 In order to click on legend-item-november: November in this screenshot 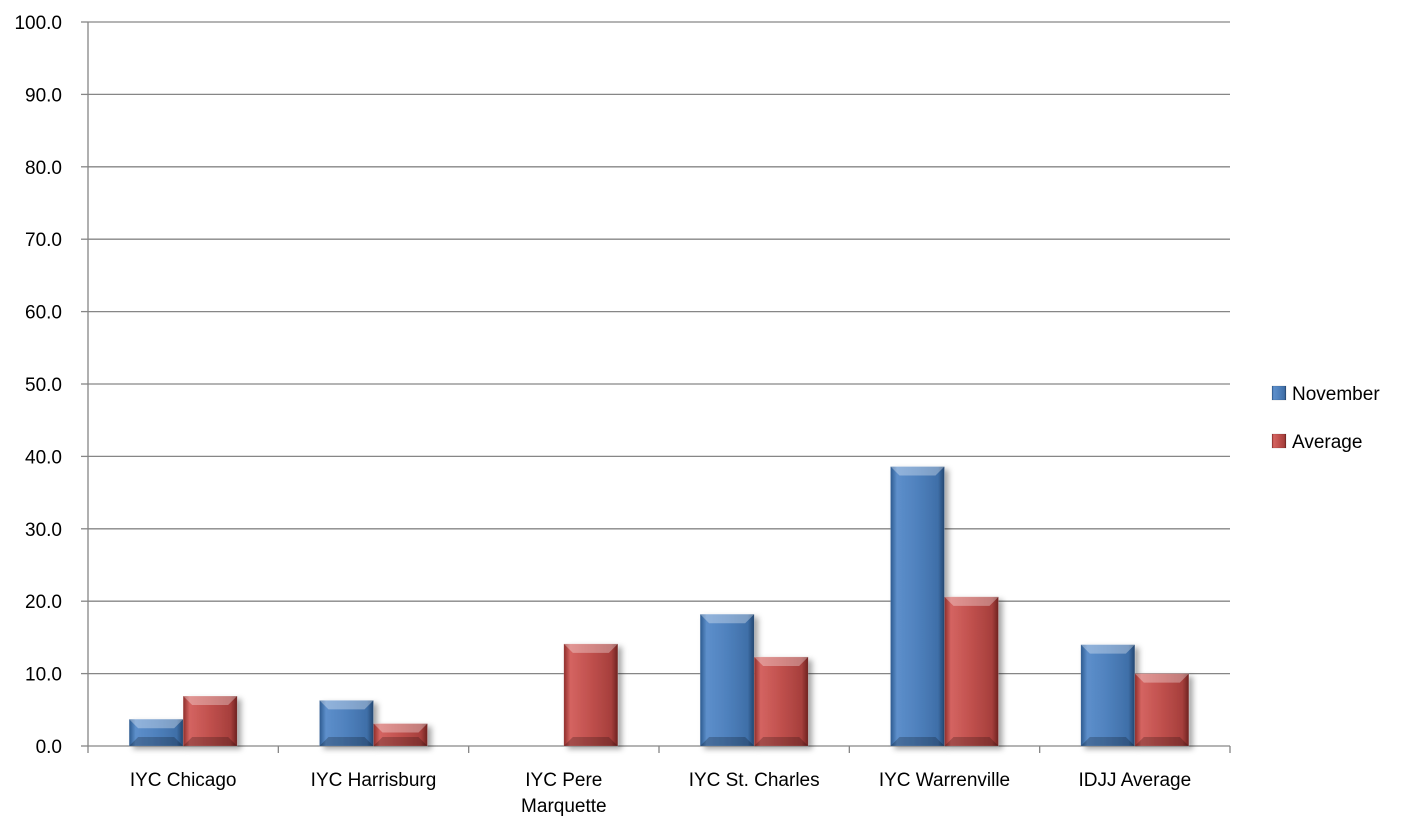, I will do `click(1325, 394)`.